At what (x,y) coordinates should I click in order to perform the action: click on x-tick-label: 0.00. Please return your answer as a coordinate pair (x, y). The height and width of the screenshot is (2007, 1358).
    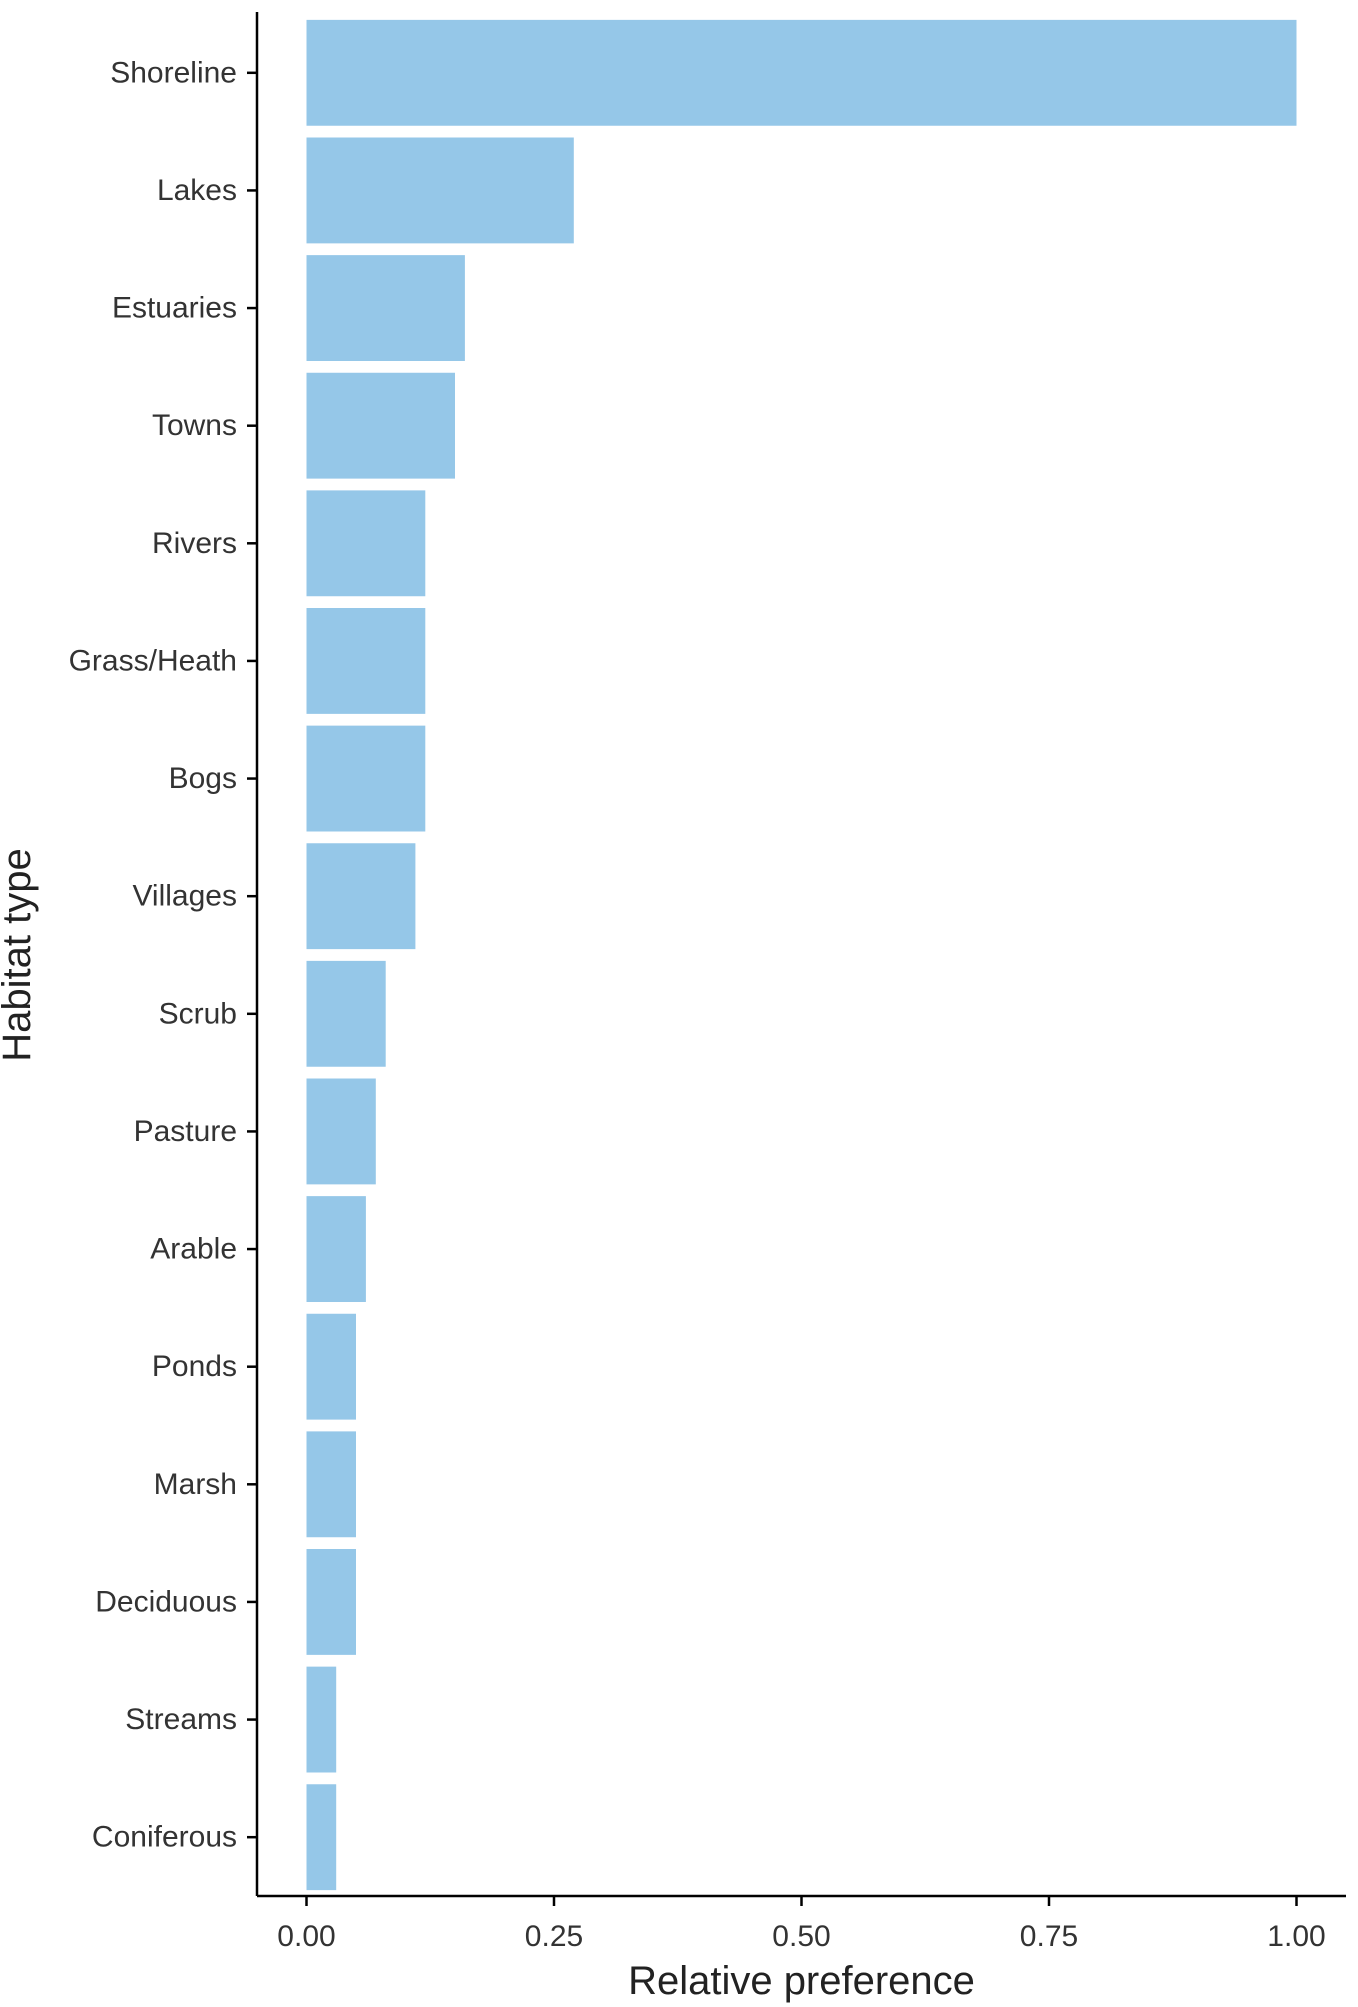
    Looking at the image, I should click on (306, 1936).